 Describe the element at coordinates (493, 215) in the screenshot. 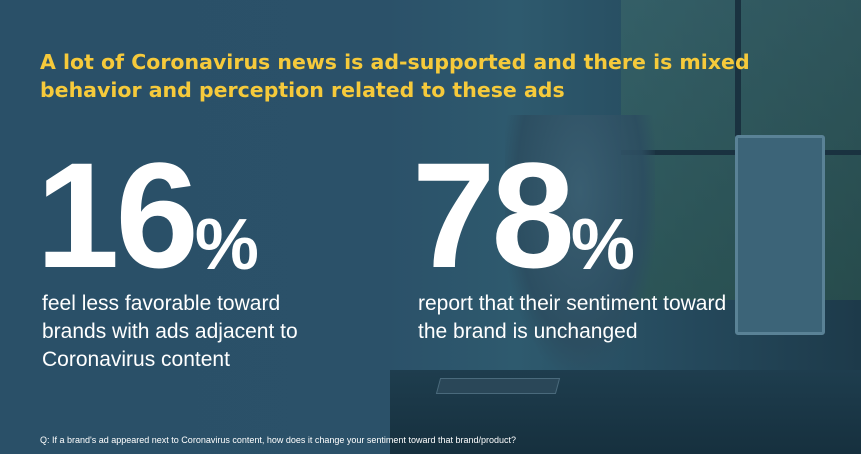

I see `stat-number: 78` at that location.